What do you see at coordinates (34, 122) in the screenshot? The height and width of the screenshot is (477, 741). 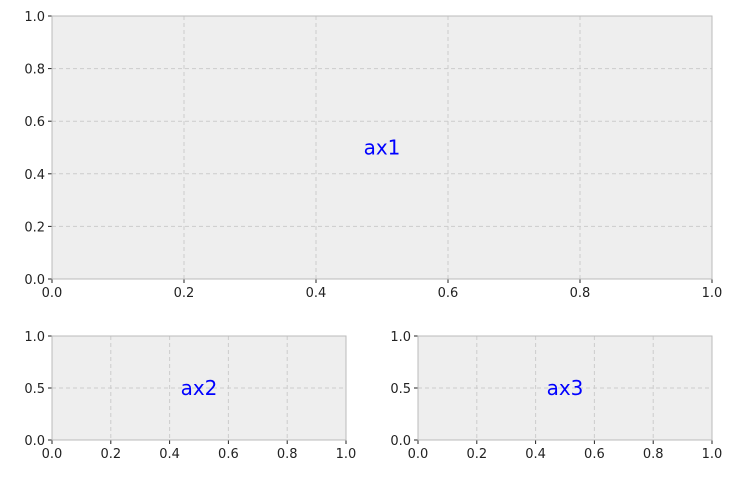 I see `y-tick-label: 0.6` at bounding box center [34, 122].